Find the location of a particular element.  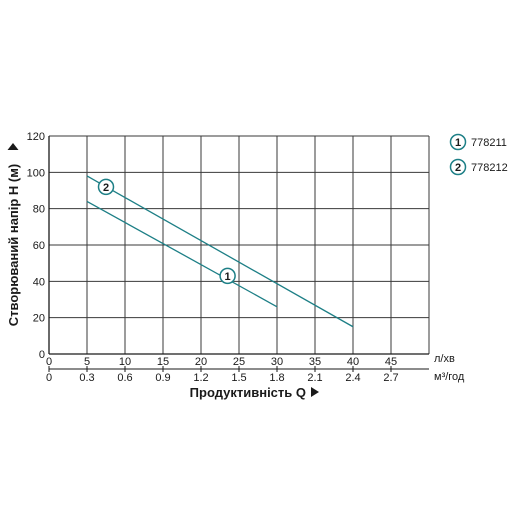

legend-marker-label: 2 is located at coordinates (458, 168).